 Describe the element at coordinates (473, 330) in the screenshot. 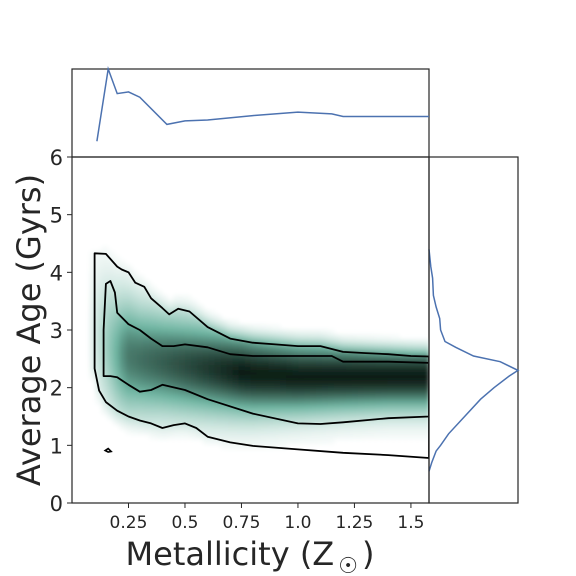

I see `right-marginal-frame` at that location.